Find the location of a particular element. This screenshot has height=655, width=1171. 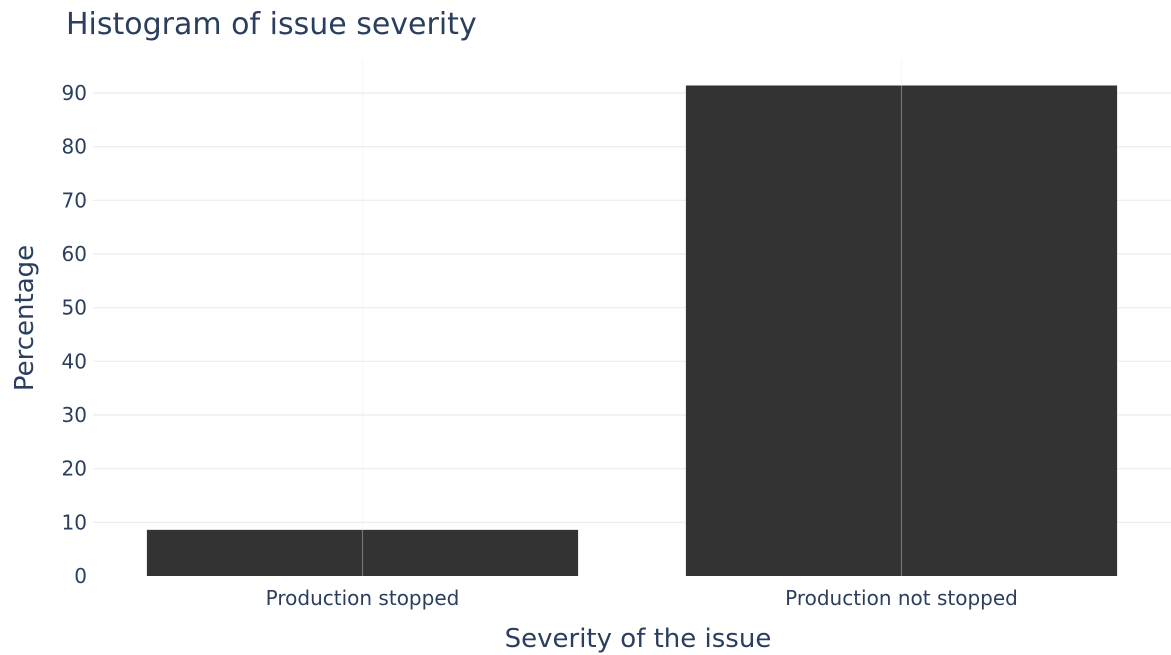

y-tick-label: 70 is located at coordinates (74, 200).